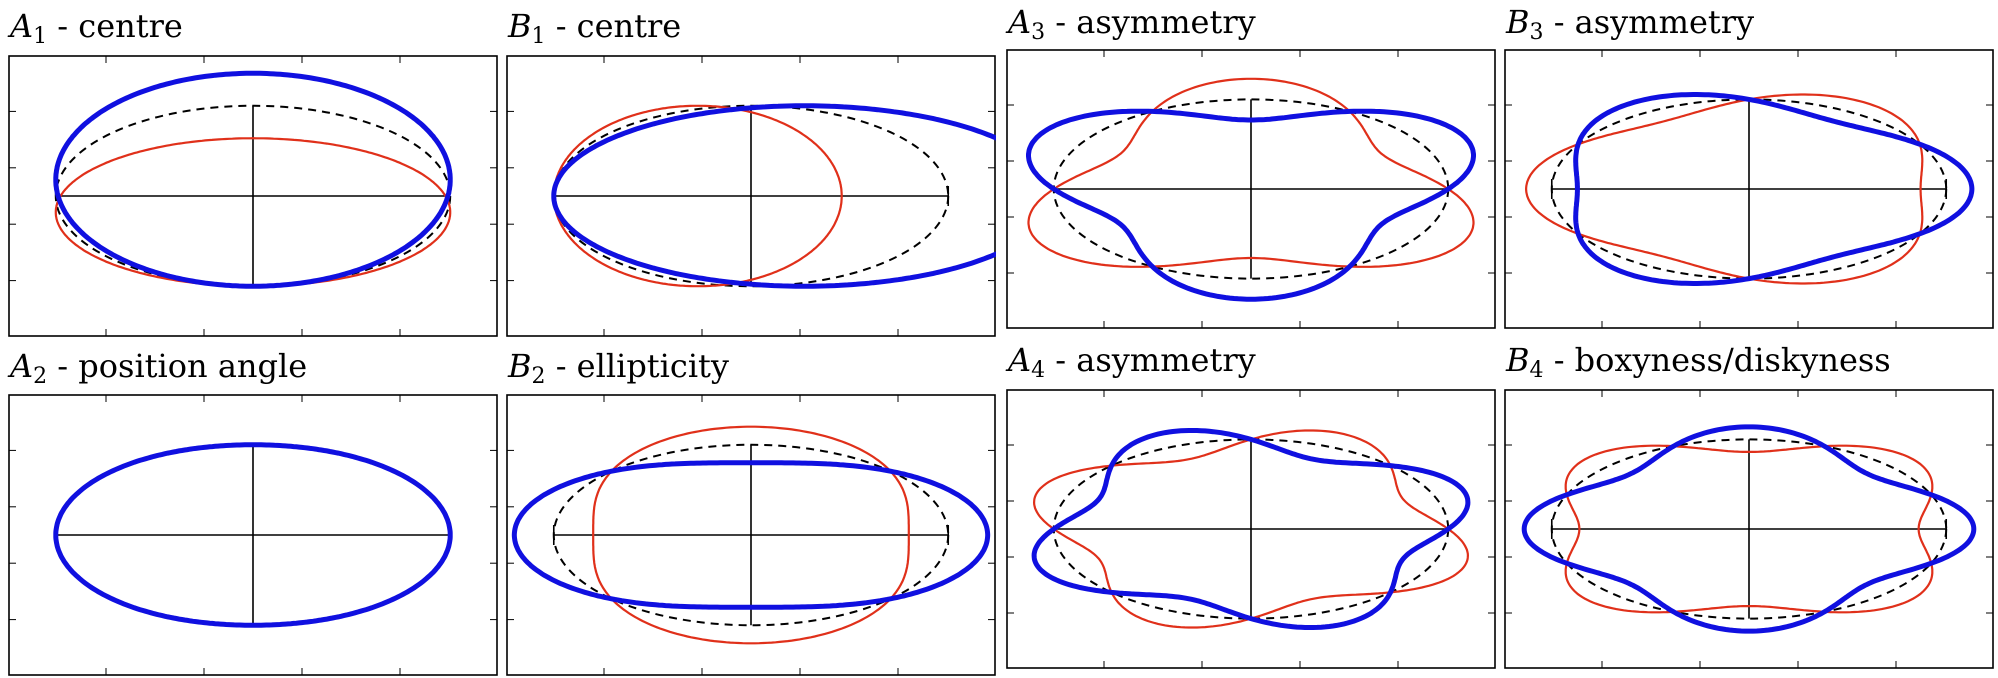 The image size is (1998, 678). I want to click on panel-title: A2 - position angle, so click(159, 368).